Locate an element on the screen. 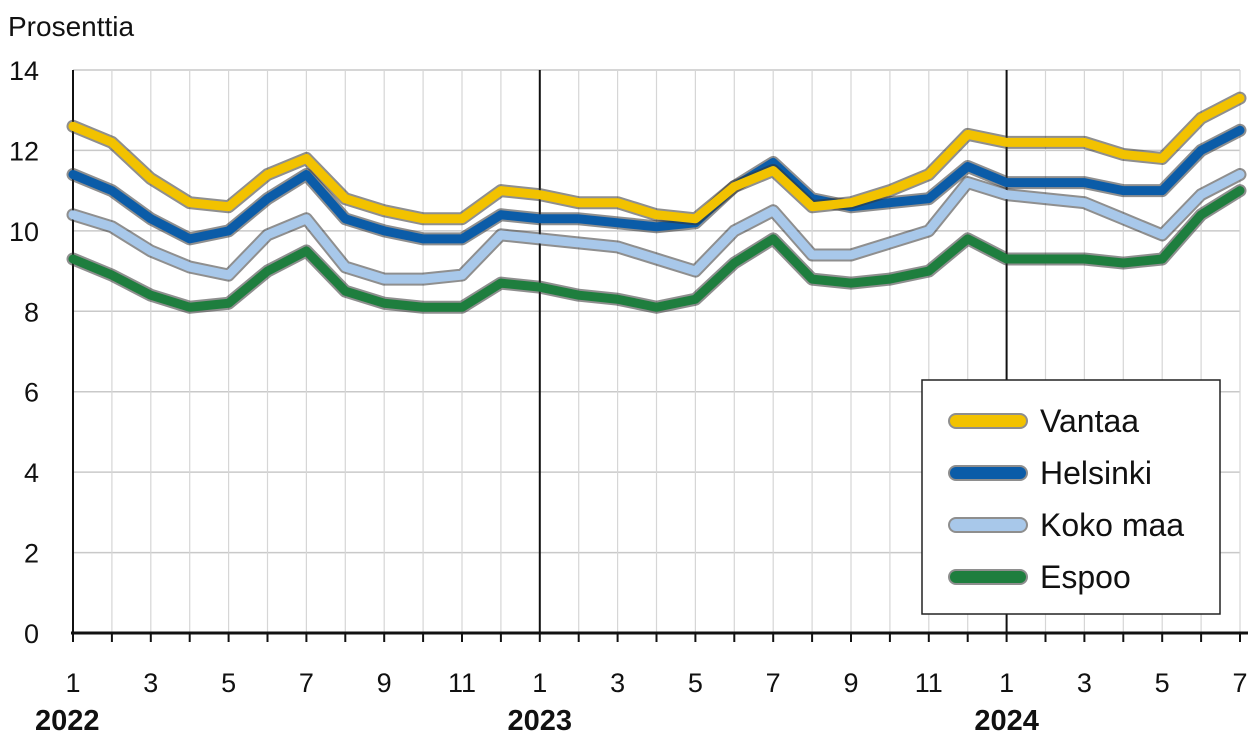 The height and width of the screenshot is (737, 1250). legend-label-espoo: Espoo is located at coordinates (1085, 577).